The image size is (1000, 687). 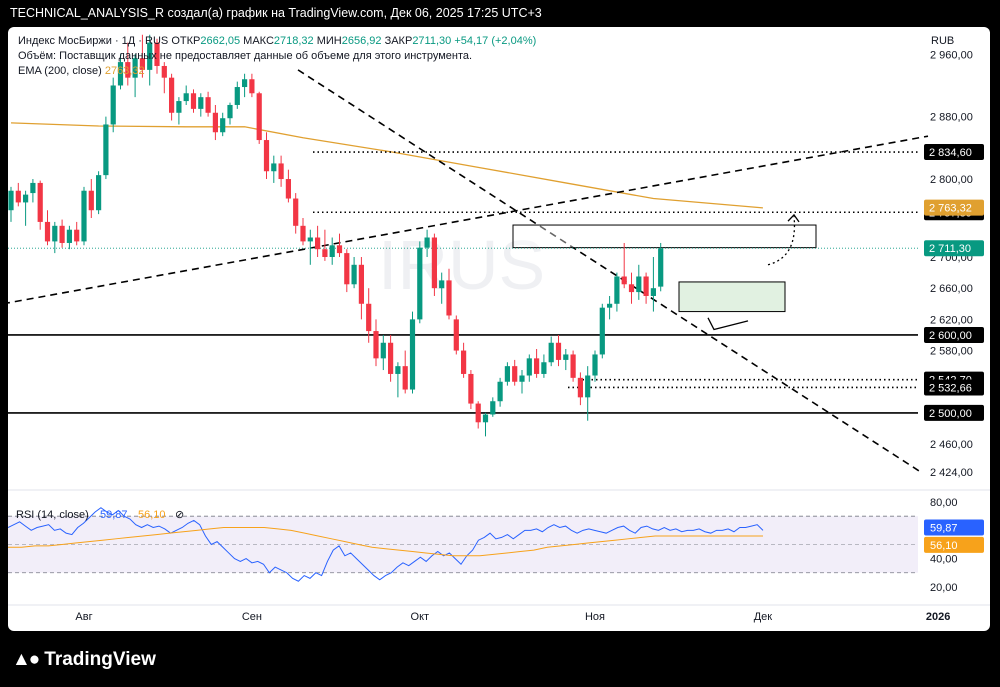 I want to click on rsi-line, so click(x=386, y=544).